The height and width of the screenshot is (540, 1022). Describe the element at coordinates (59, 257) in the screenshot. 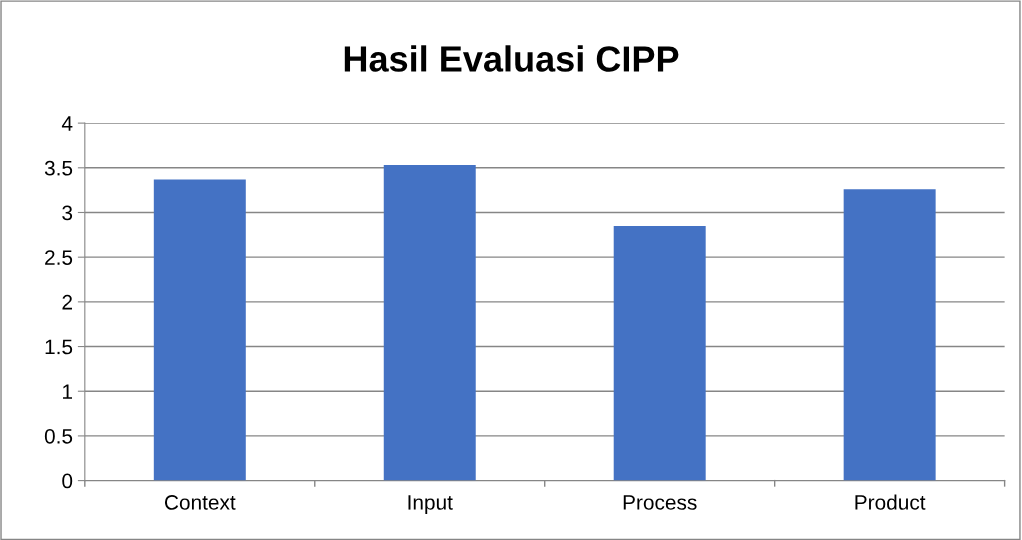

I see `y-tick-label: 2.5` at that location.